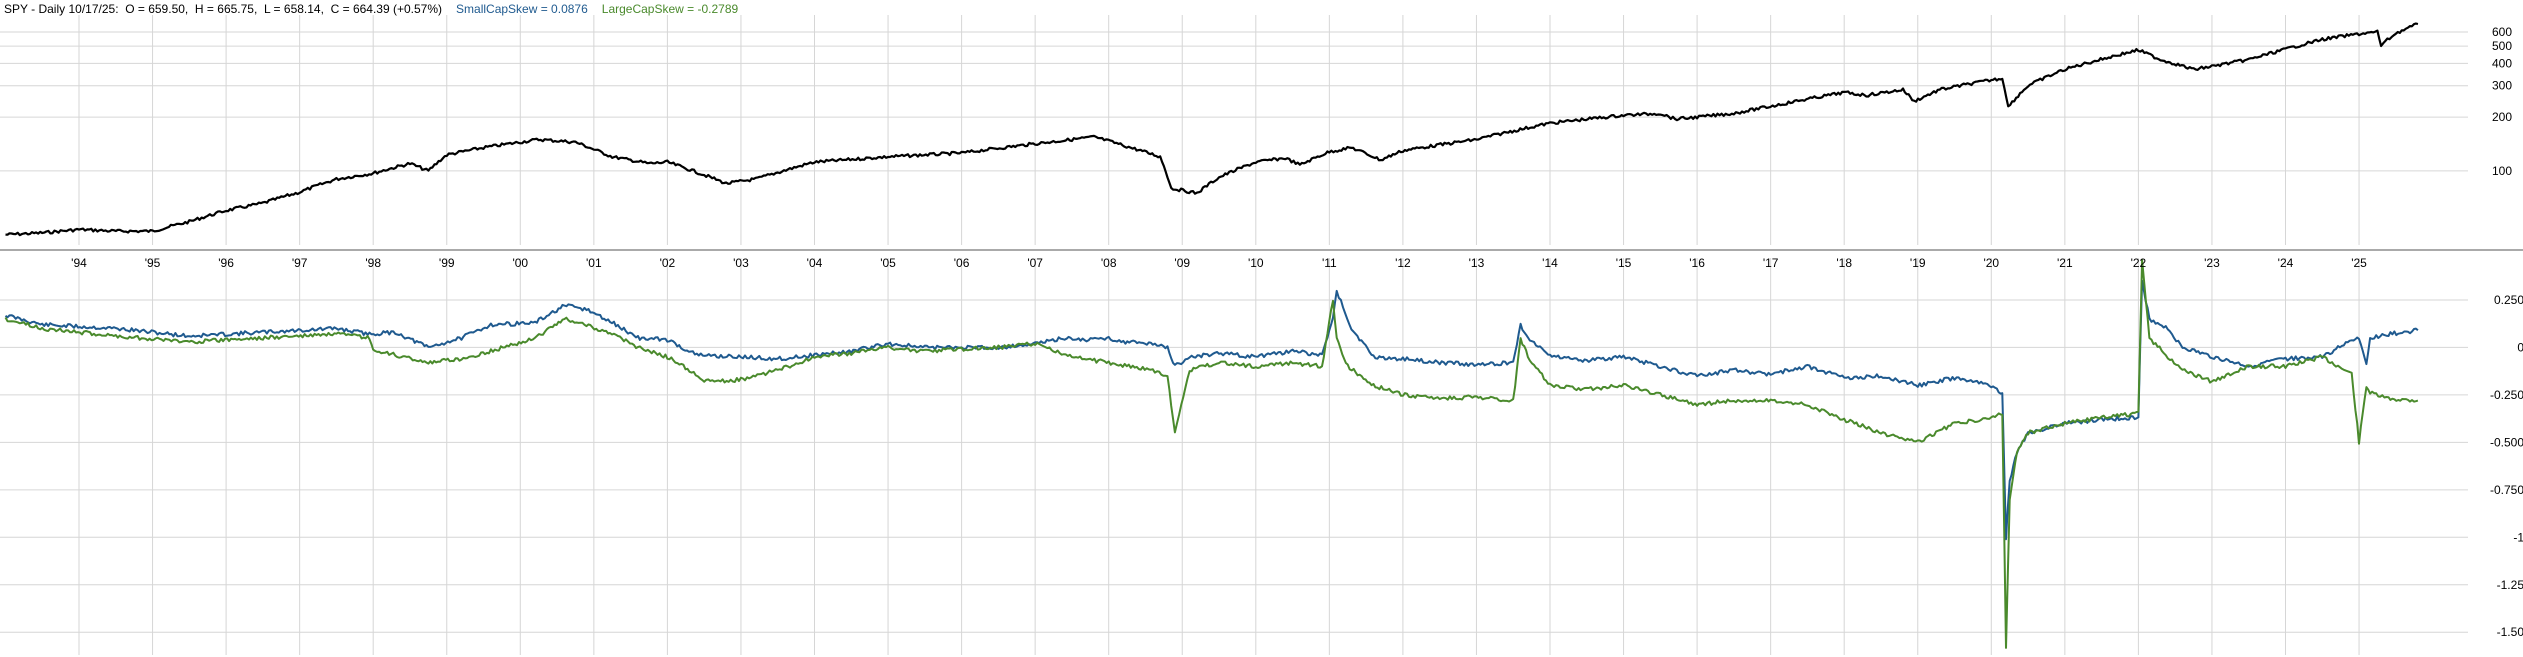  Describe the element at coordinates (1403, 263) in the screenshot. I see `x-tick-label: '12` at that location.